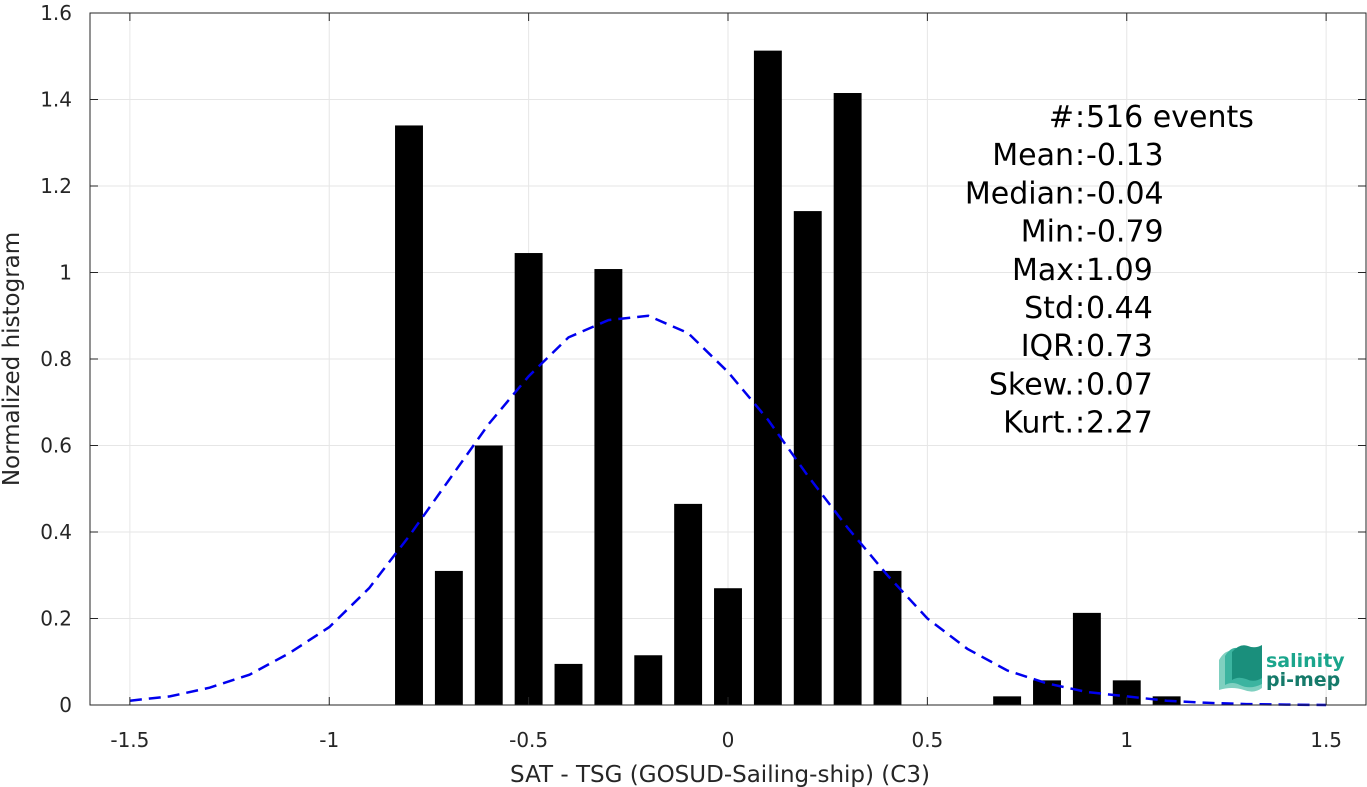 The image size is (1367, 787). Describe the element at coordinates (56, 619) in the screenshot. I see `y-tick-label: 0.2` at that location.